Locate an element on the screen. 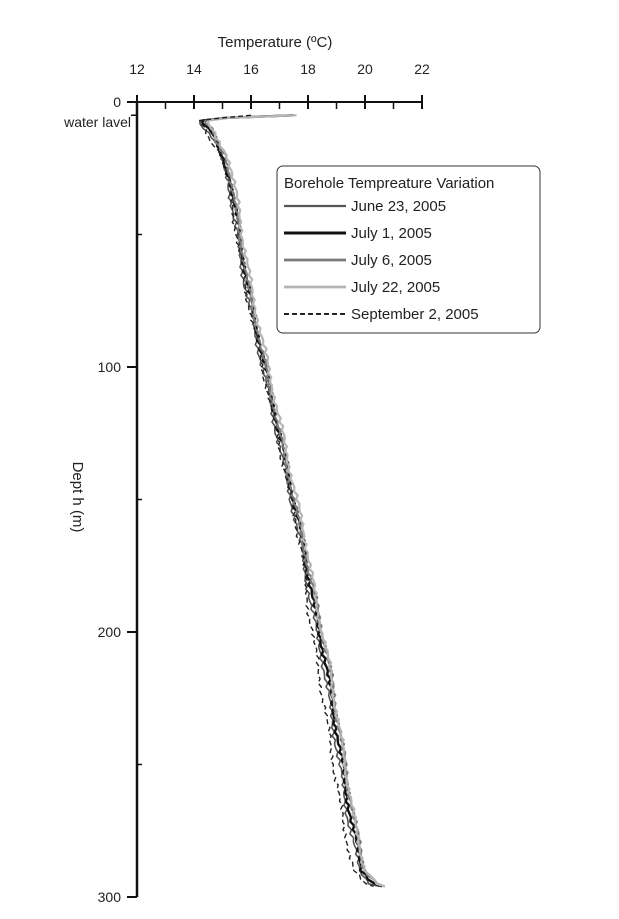 The height and width of the screenshot is (919, 619). water-level-annotation: water lavel is located at coordinates (97, 122).